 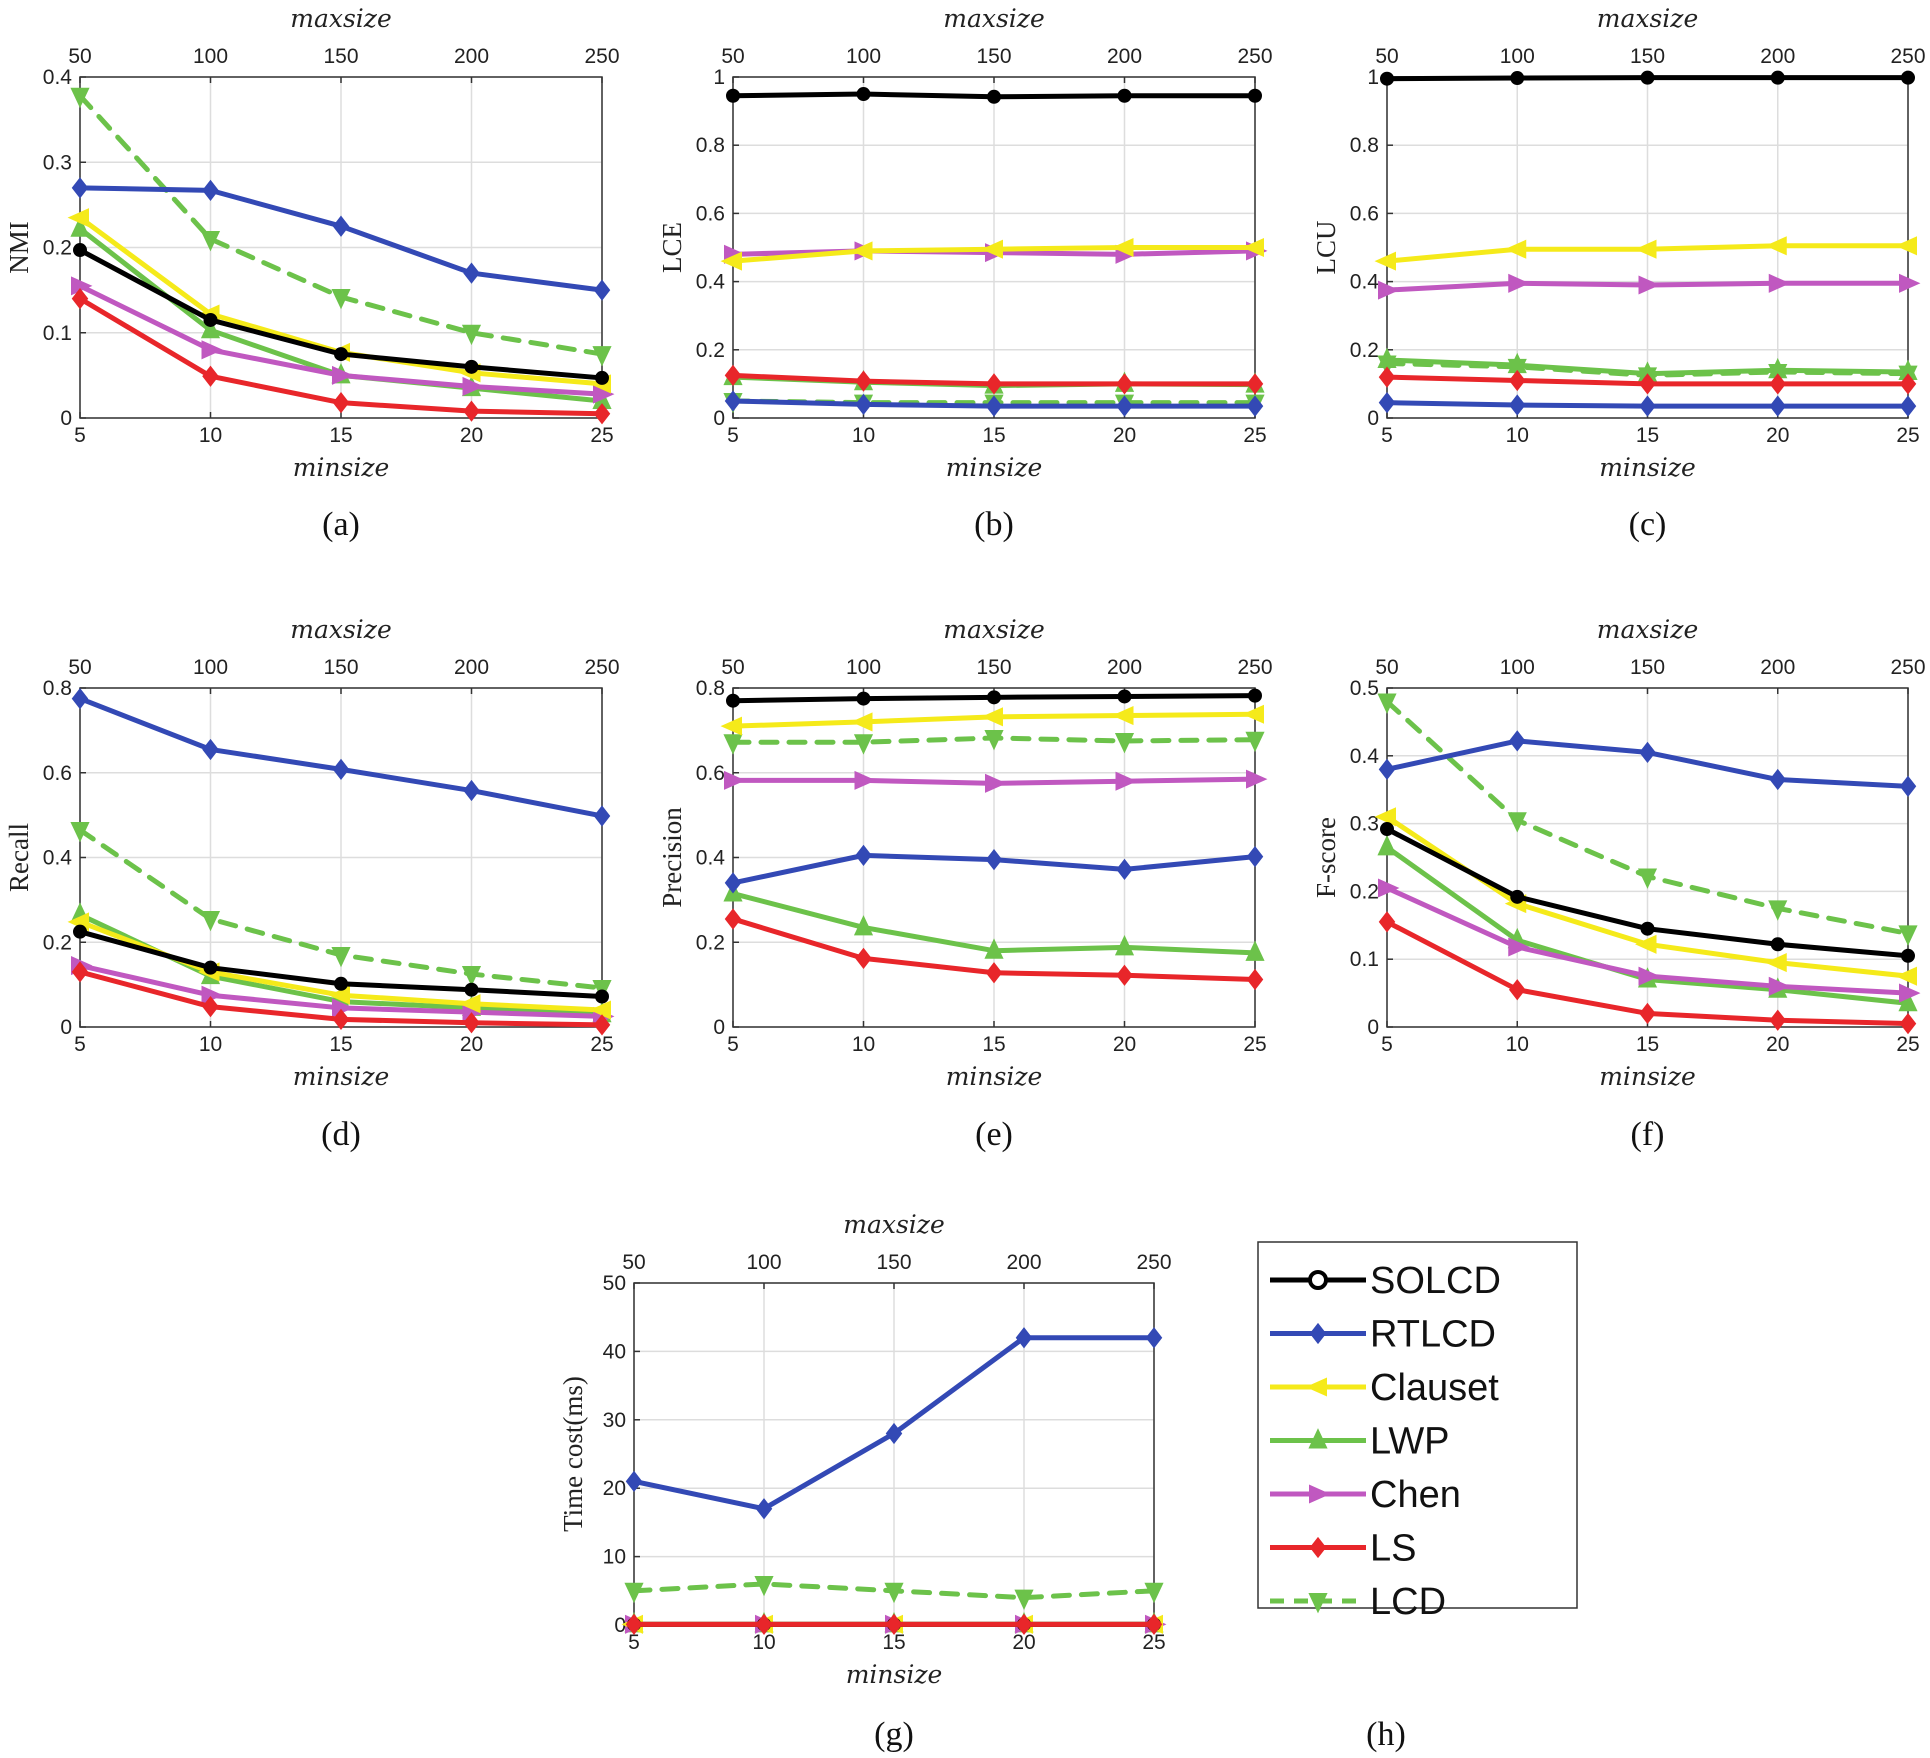 I want to click on legend: SOLCD RTLCD Clauset LWP Chen LS LCD (h), so click(x=1417, y=1497).